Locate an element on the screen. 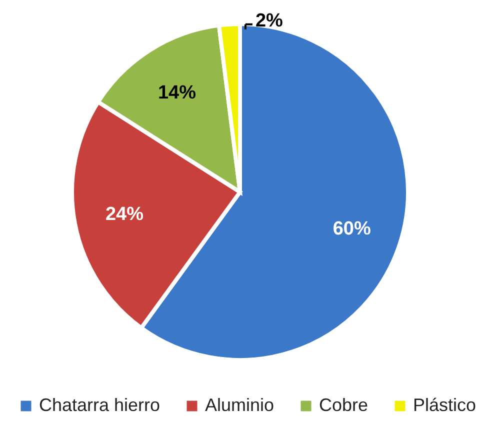  data-label: 24% is located at coordinates (124, 215).